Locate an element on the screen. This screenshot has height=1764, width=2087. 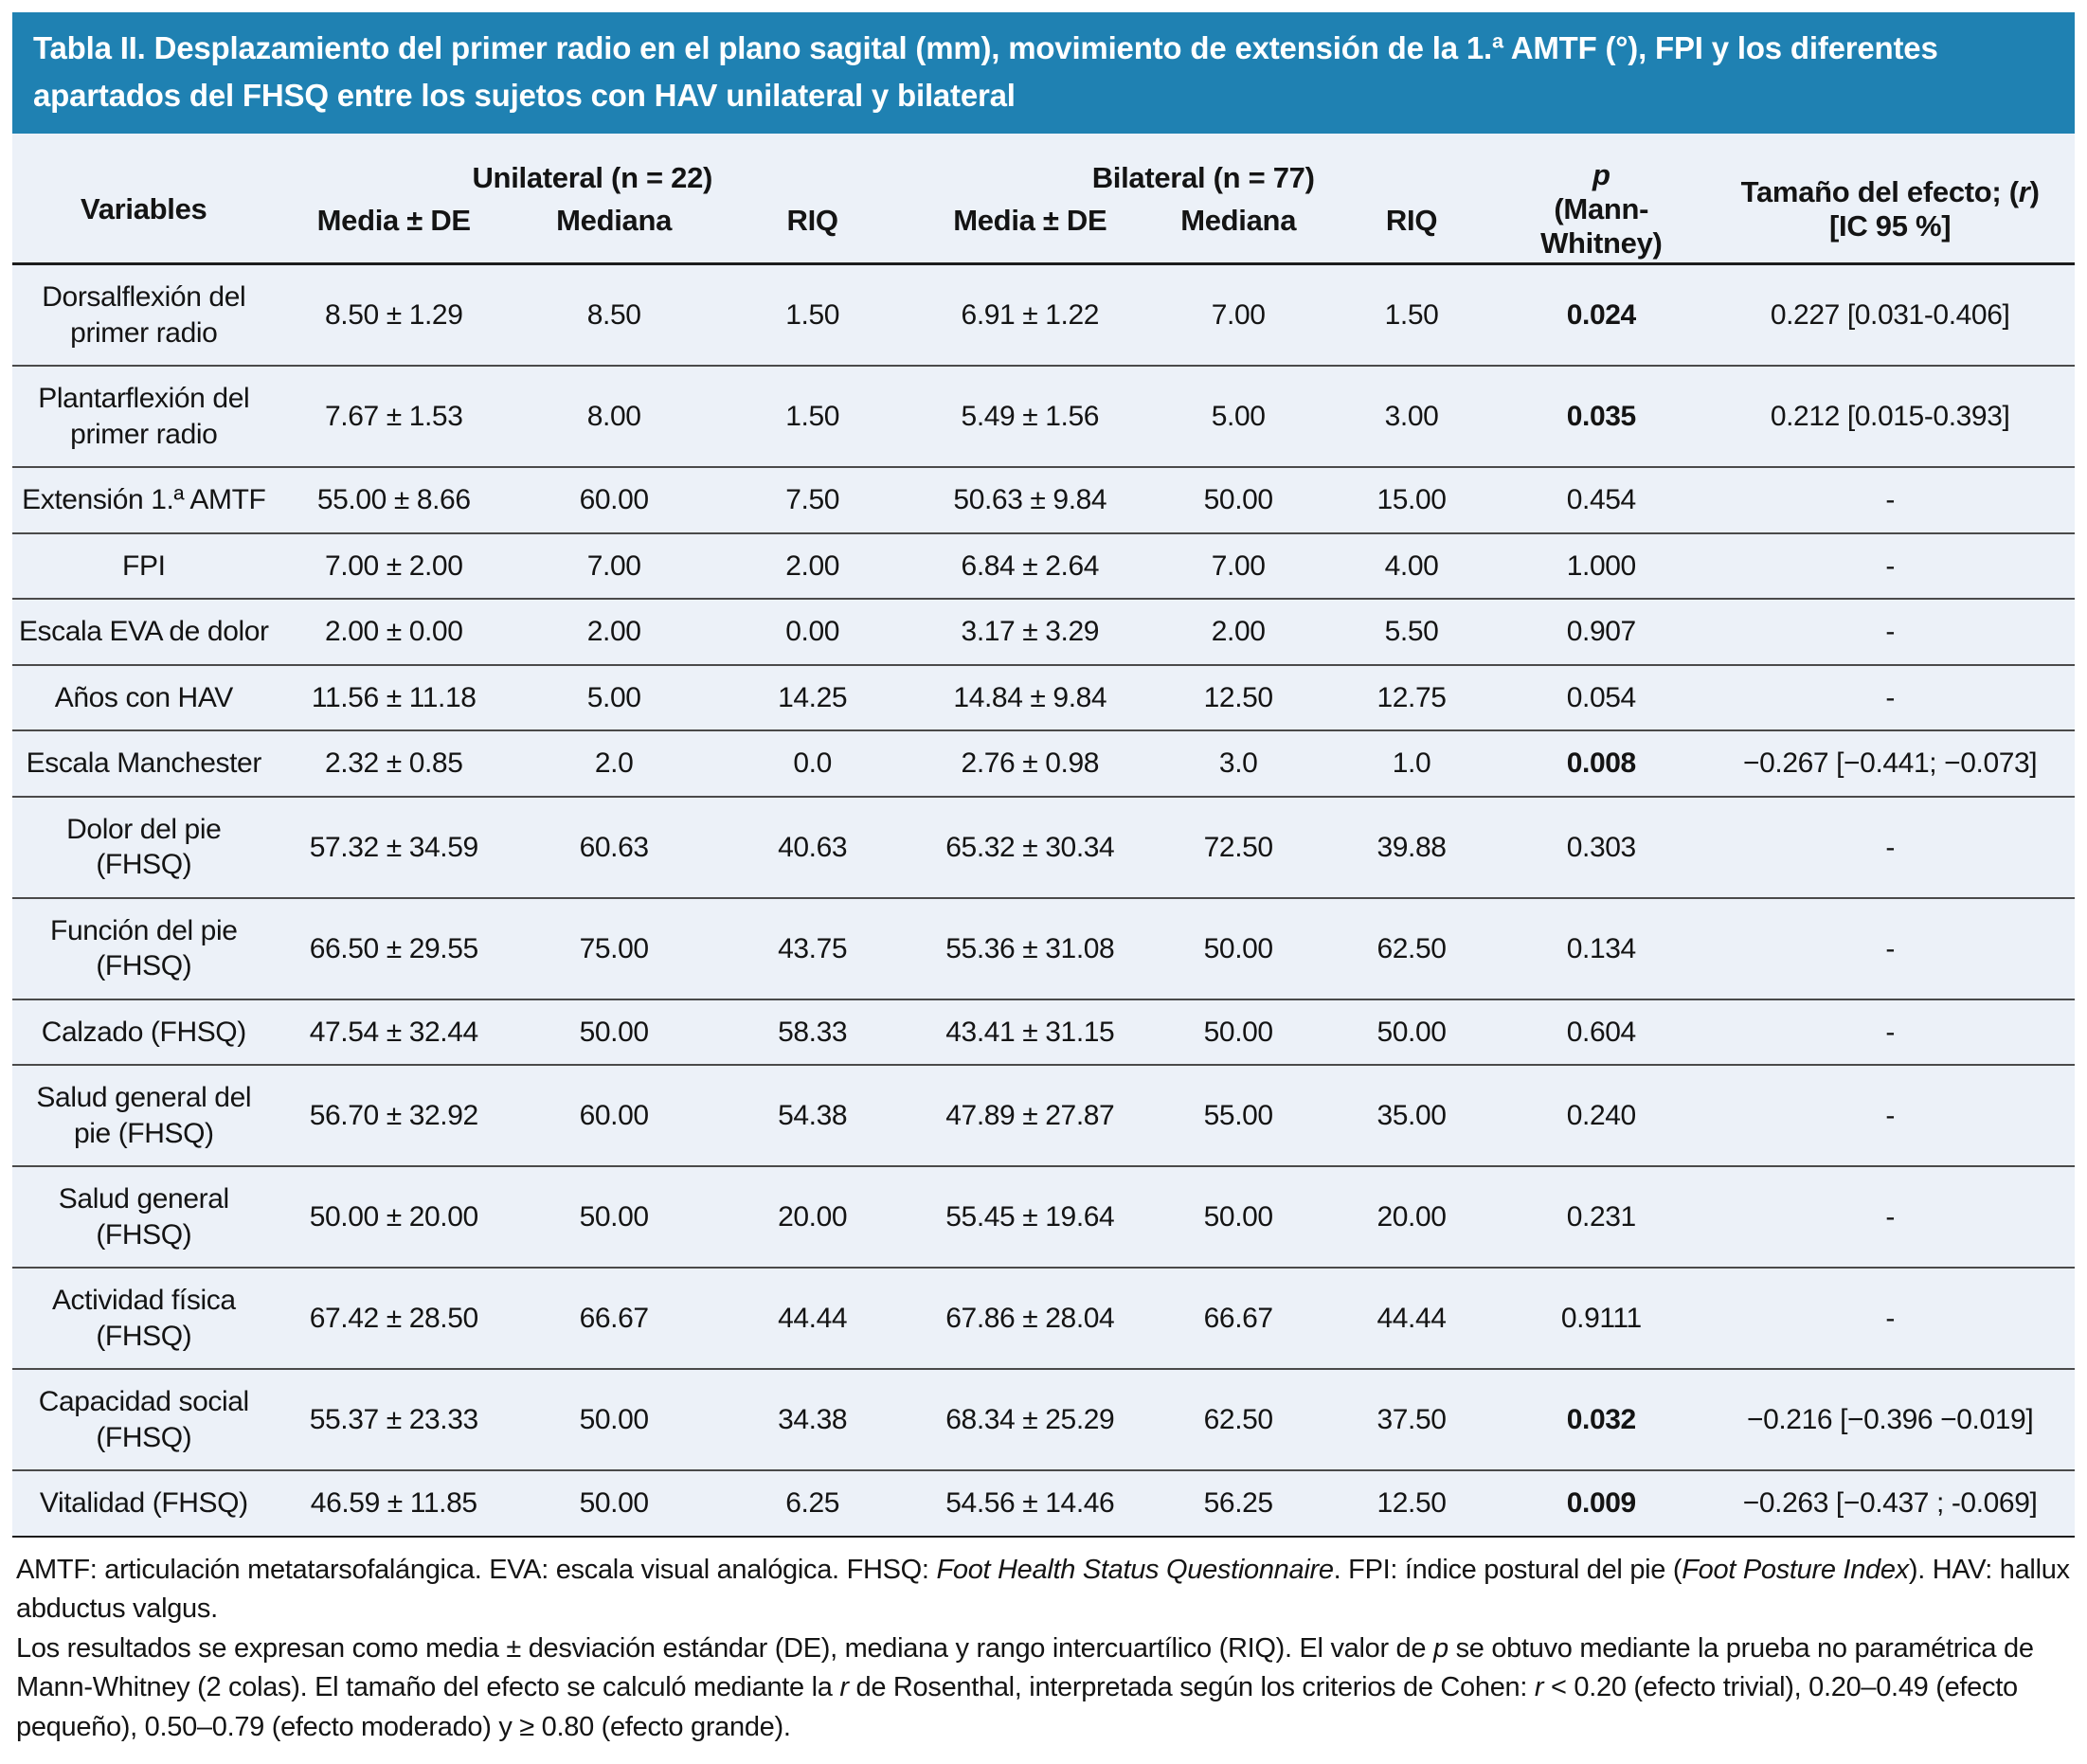
value-cell-u-median: 5.00 is located at coordinates (614, 697).